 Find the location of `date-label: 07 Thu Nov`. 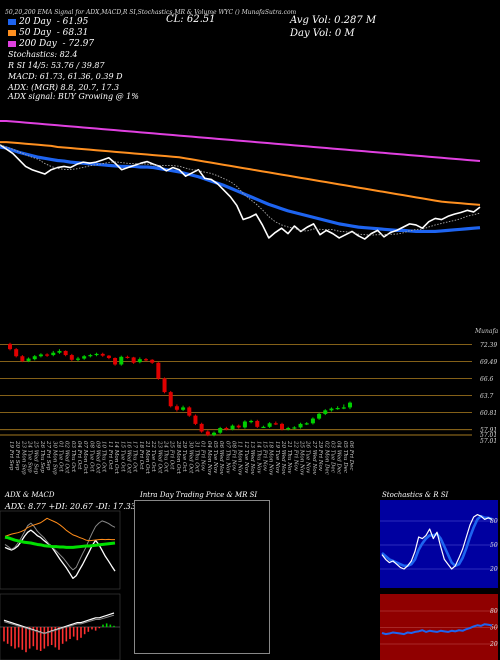

date-label: 07 Thu Nov is located at coordinates (227, 457).